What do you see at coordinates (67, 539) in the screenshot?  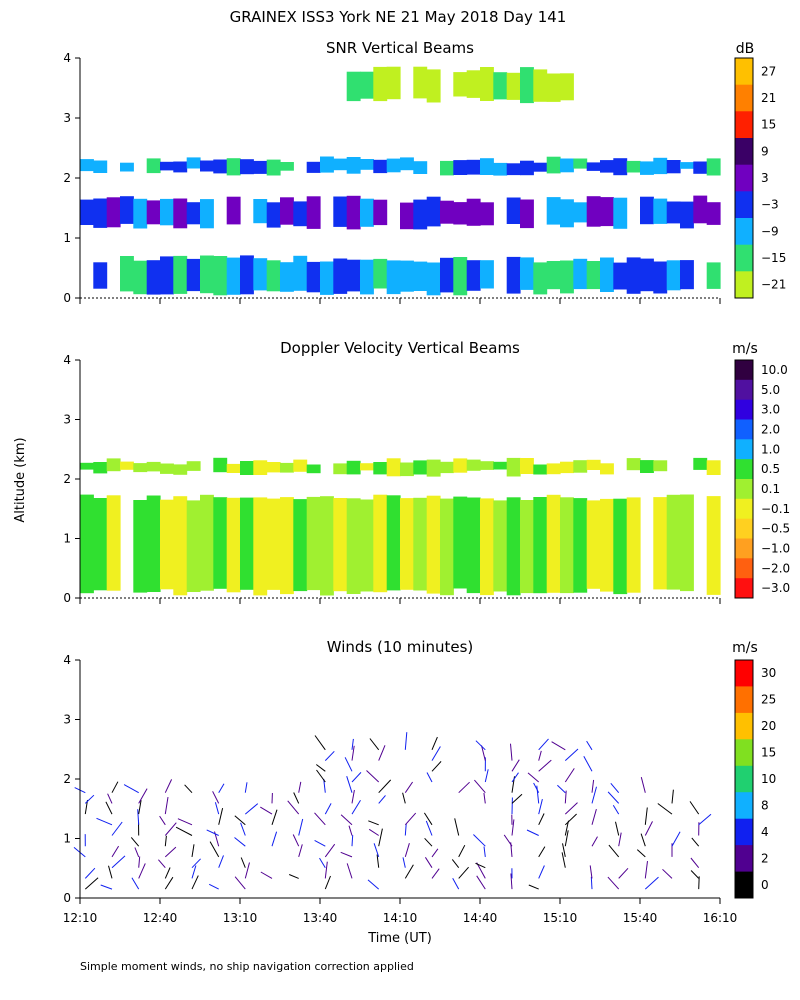 I see `y-tick-label: 1` at bounding box center [67, 539].